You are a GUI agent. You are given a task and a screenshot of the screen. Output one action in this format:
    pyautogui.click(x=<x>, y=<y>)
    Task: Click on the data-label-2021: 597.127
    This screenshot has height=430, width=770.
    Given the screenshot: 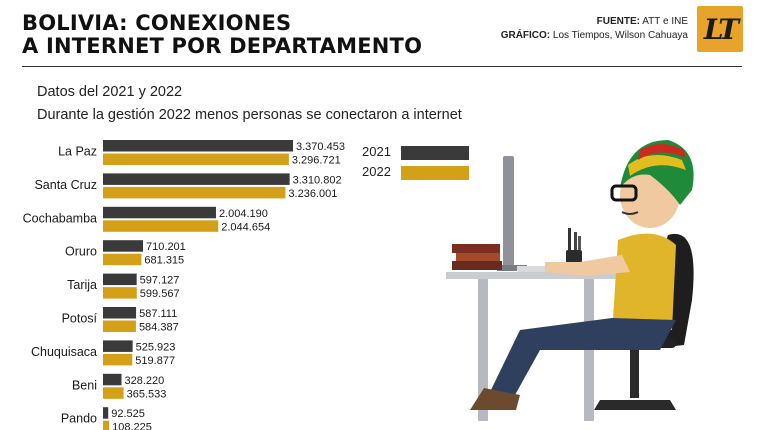 What is the action you would take?
    pyautogui.click(x=160, y=281)
    